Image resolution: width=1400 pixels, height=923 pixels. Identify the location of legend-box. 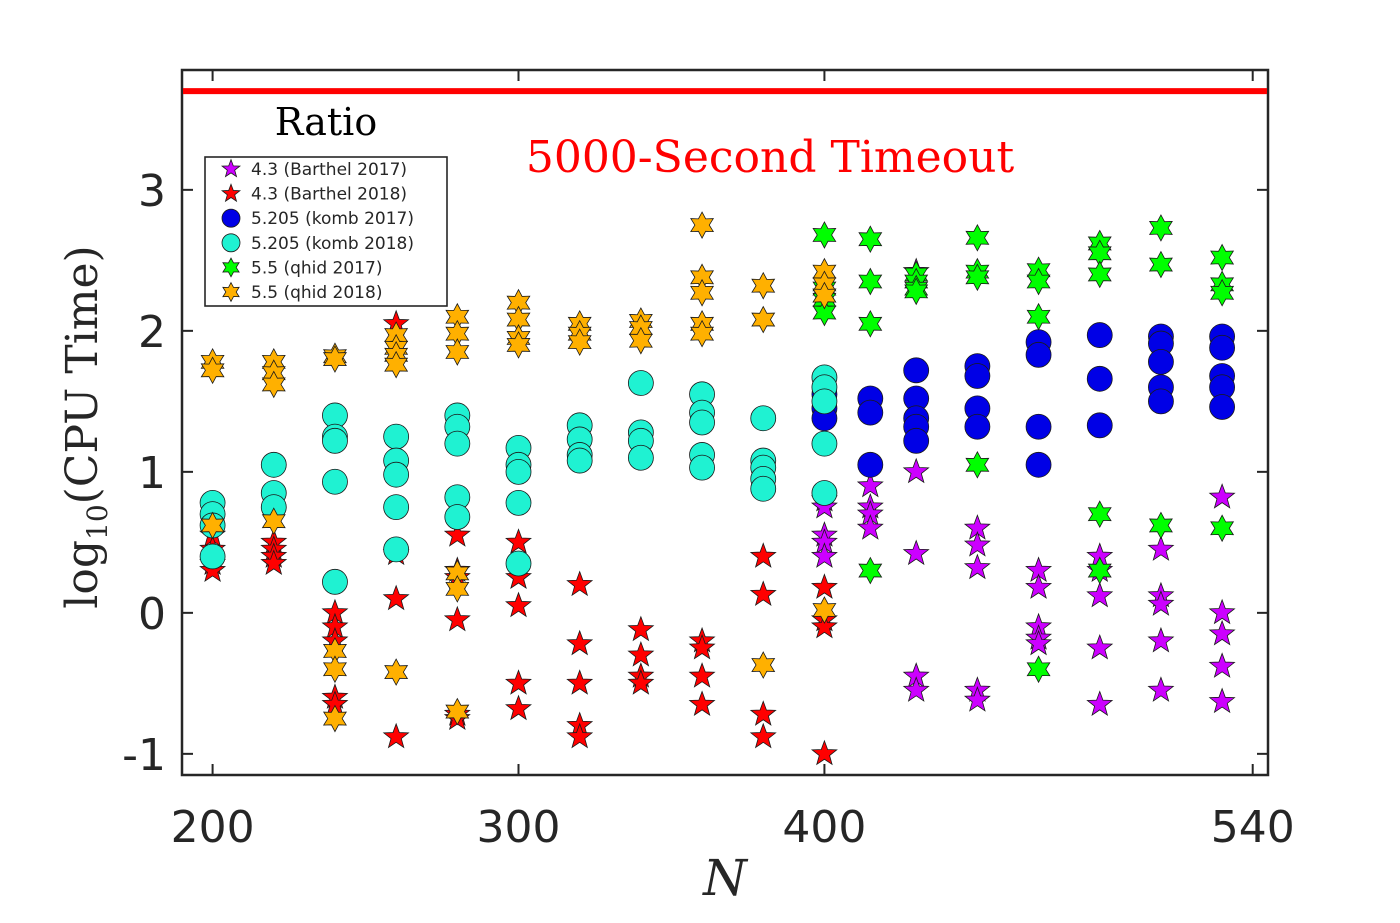
(326, 231).